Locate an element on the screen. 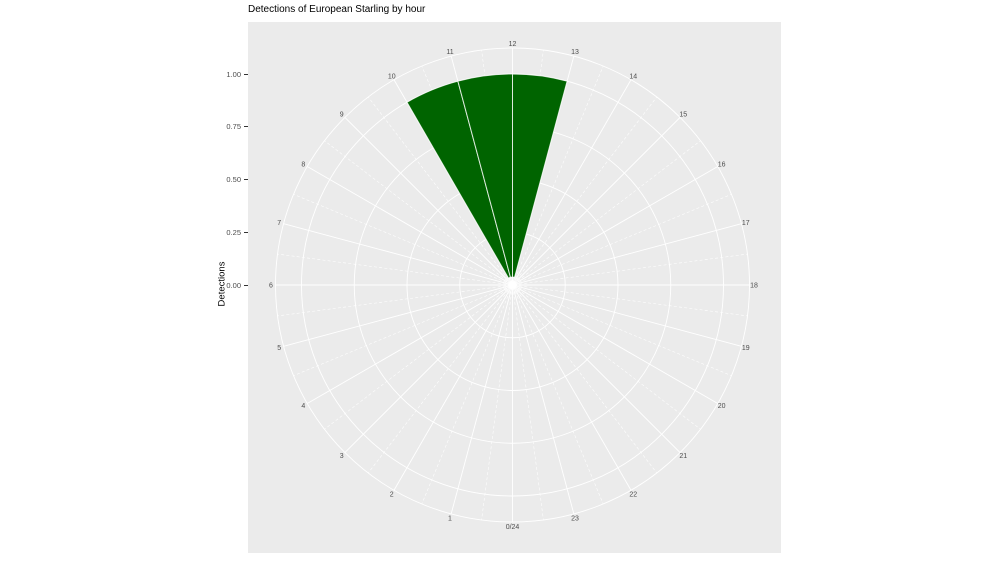  hour-label-17: 17 is located at coordinates (746, 223).